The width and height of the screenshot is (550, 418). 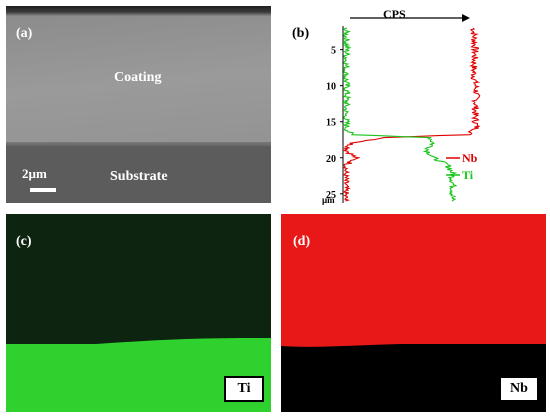 I want to click on legend-nb-label: Nb, so click(x=470, y=158).